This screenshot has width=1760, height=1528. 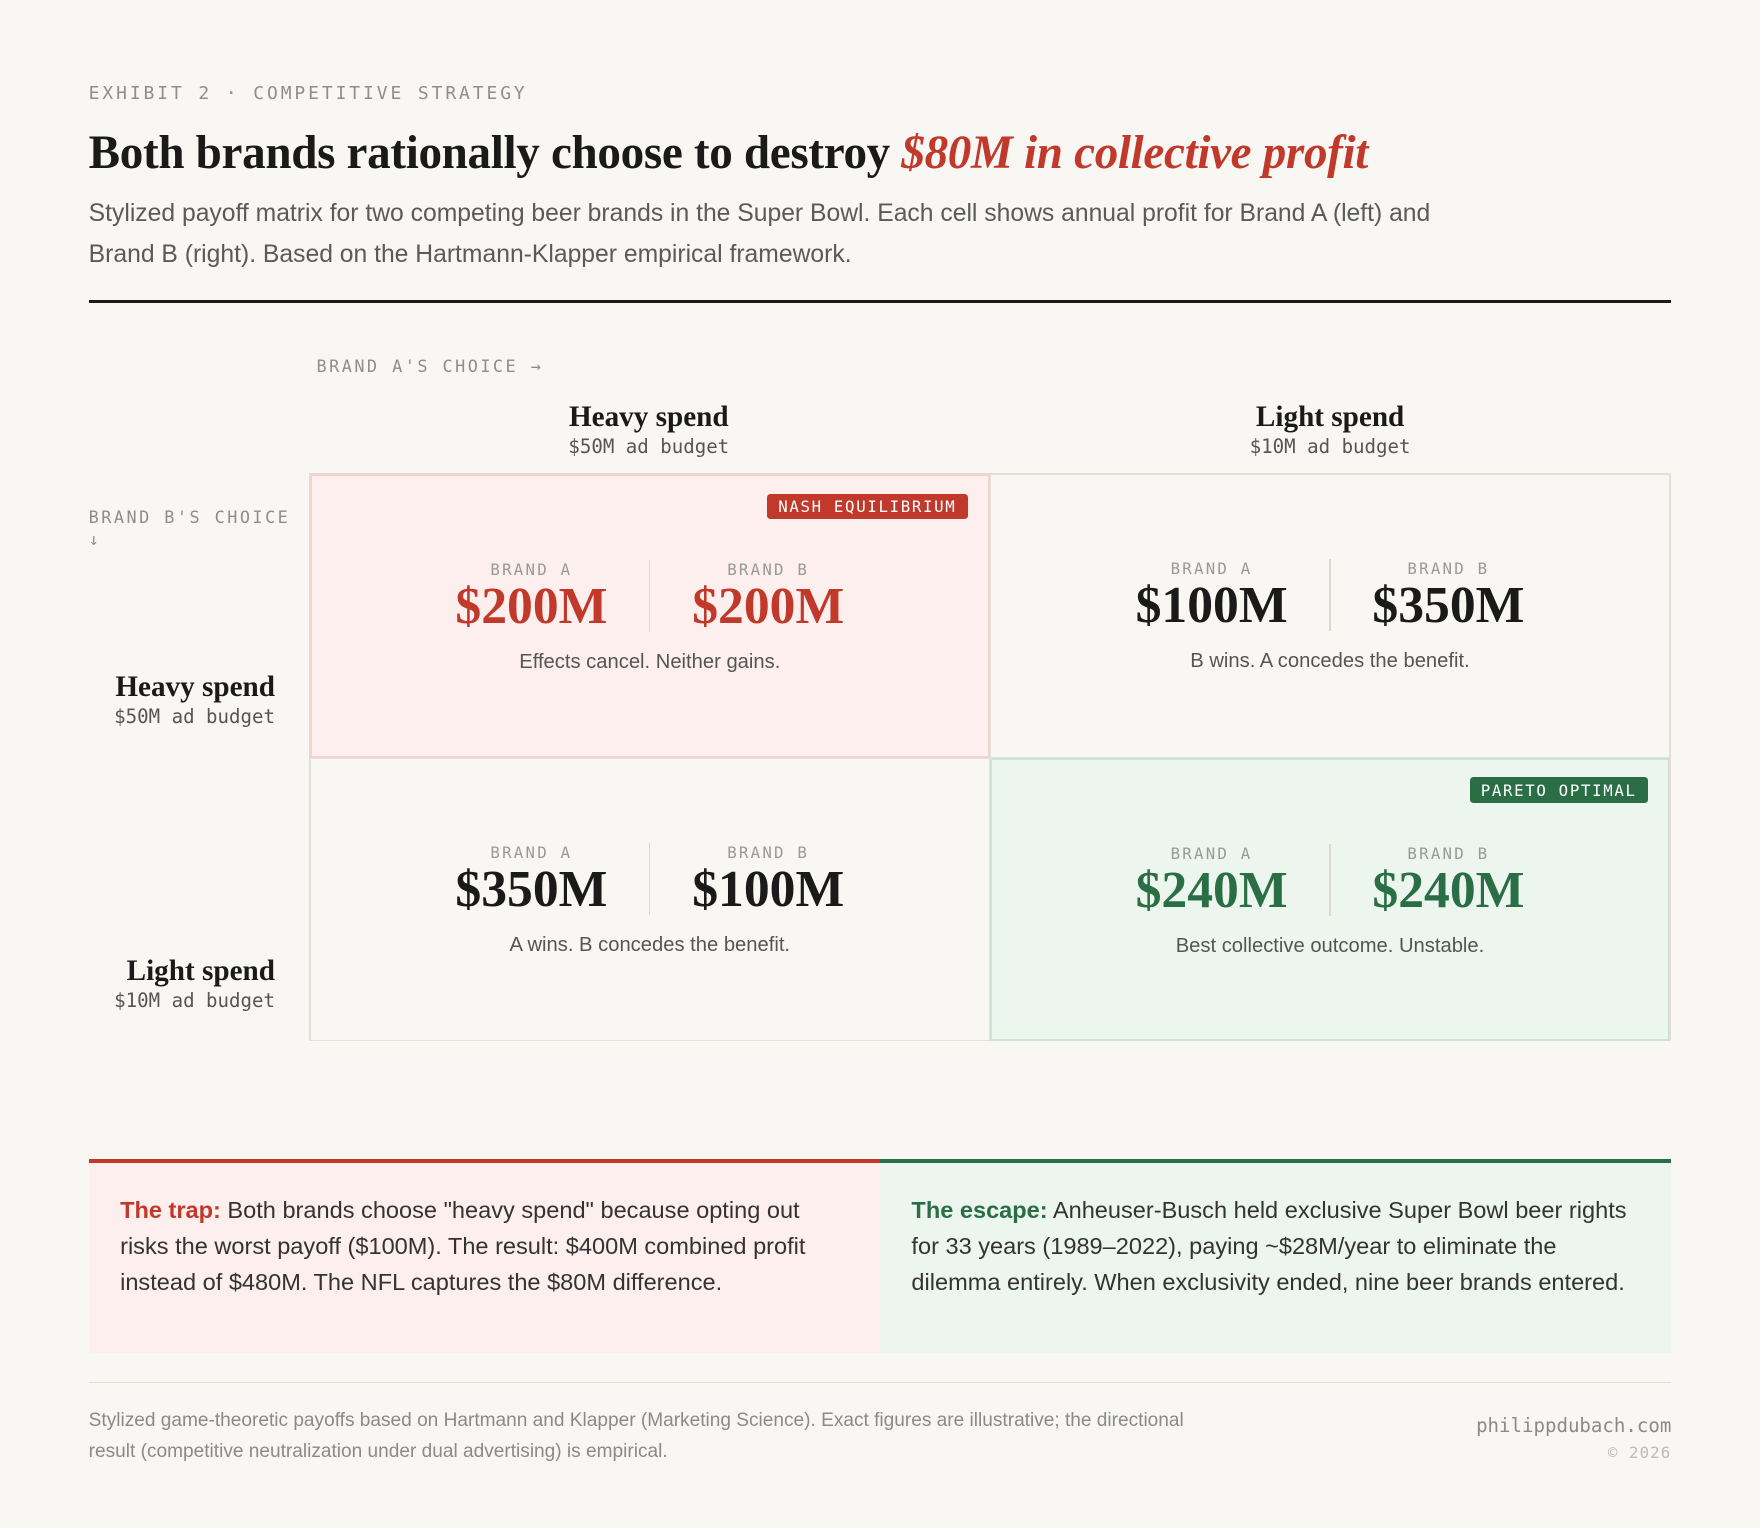 What do you see at coordinates (979, 1209) in the screenshot?
I see `escape-lead: The escape:` at bounding box center [979, 1209].